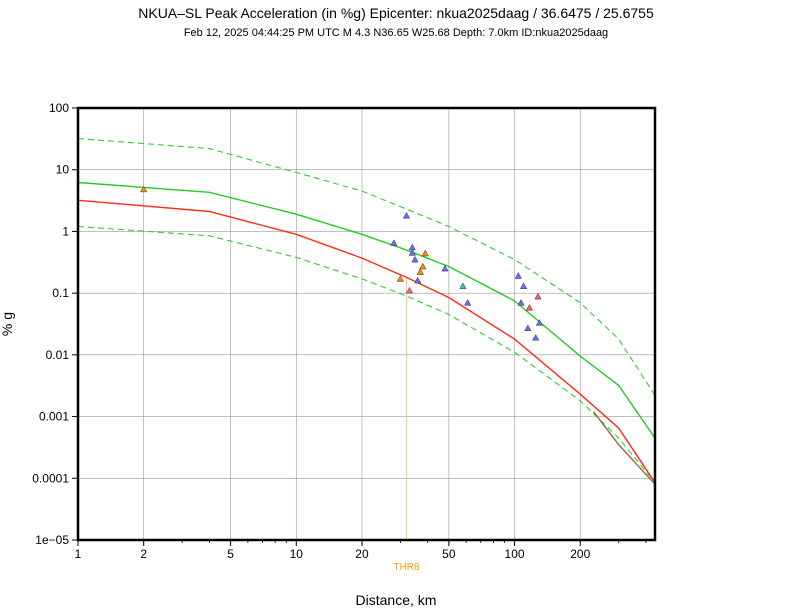  I want to click on y-tick-label: 0.0001, so click(50, 478).